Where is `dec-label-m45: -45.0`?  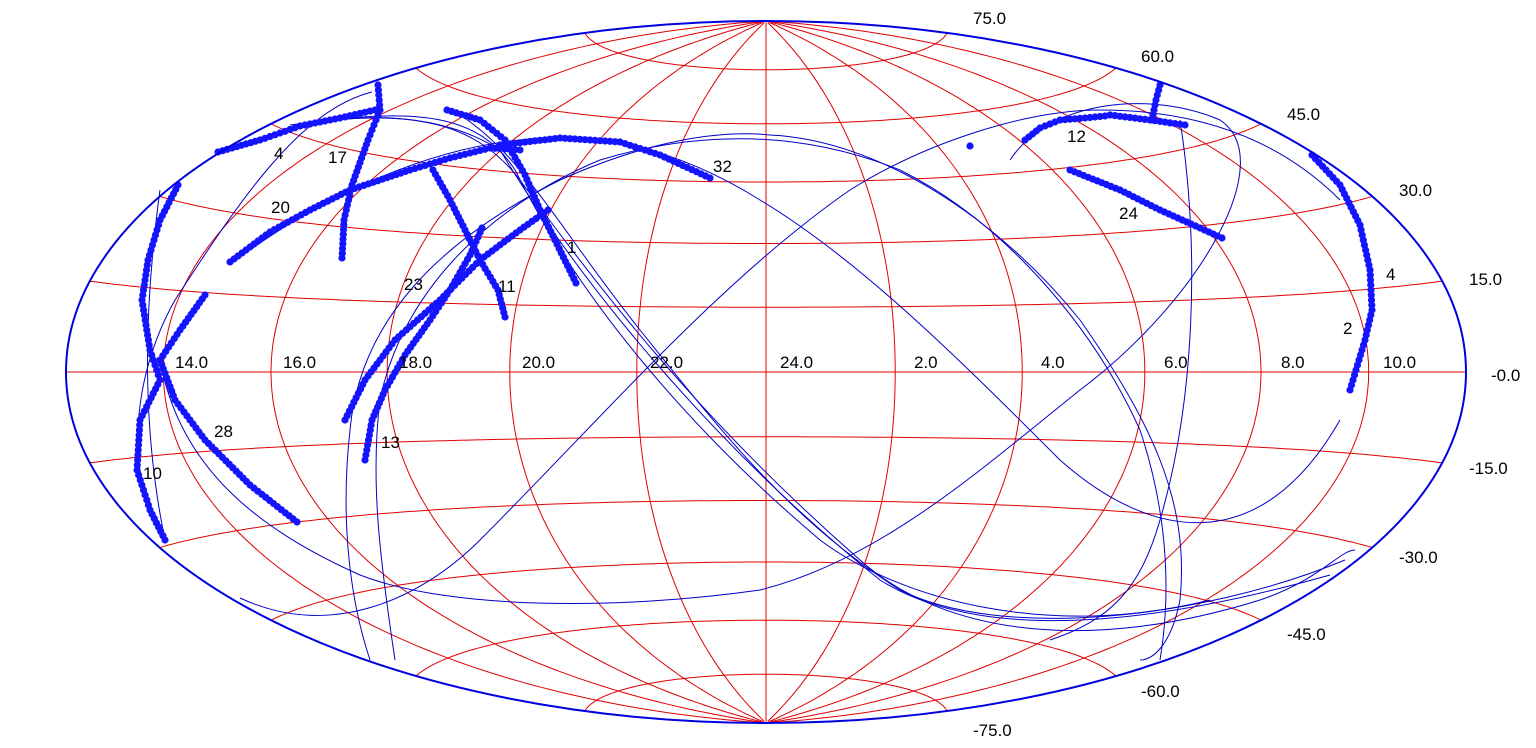
dec-label-m45: -45.0 is located at coordinates (1306, 634).